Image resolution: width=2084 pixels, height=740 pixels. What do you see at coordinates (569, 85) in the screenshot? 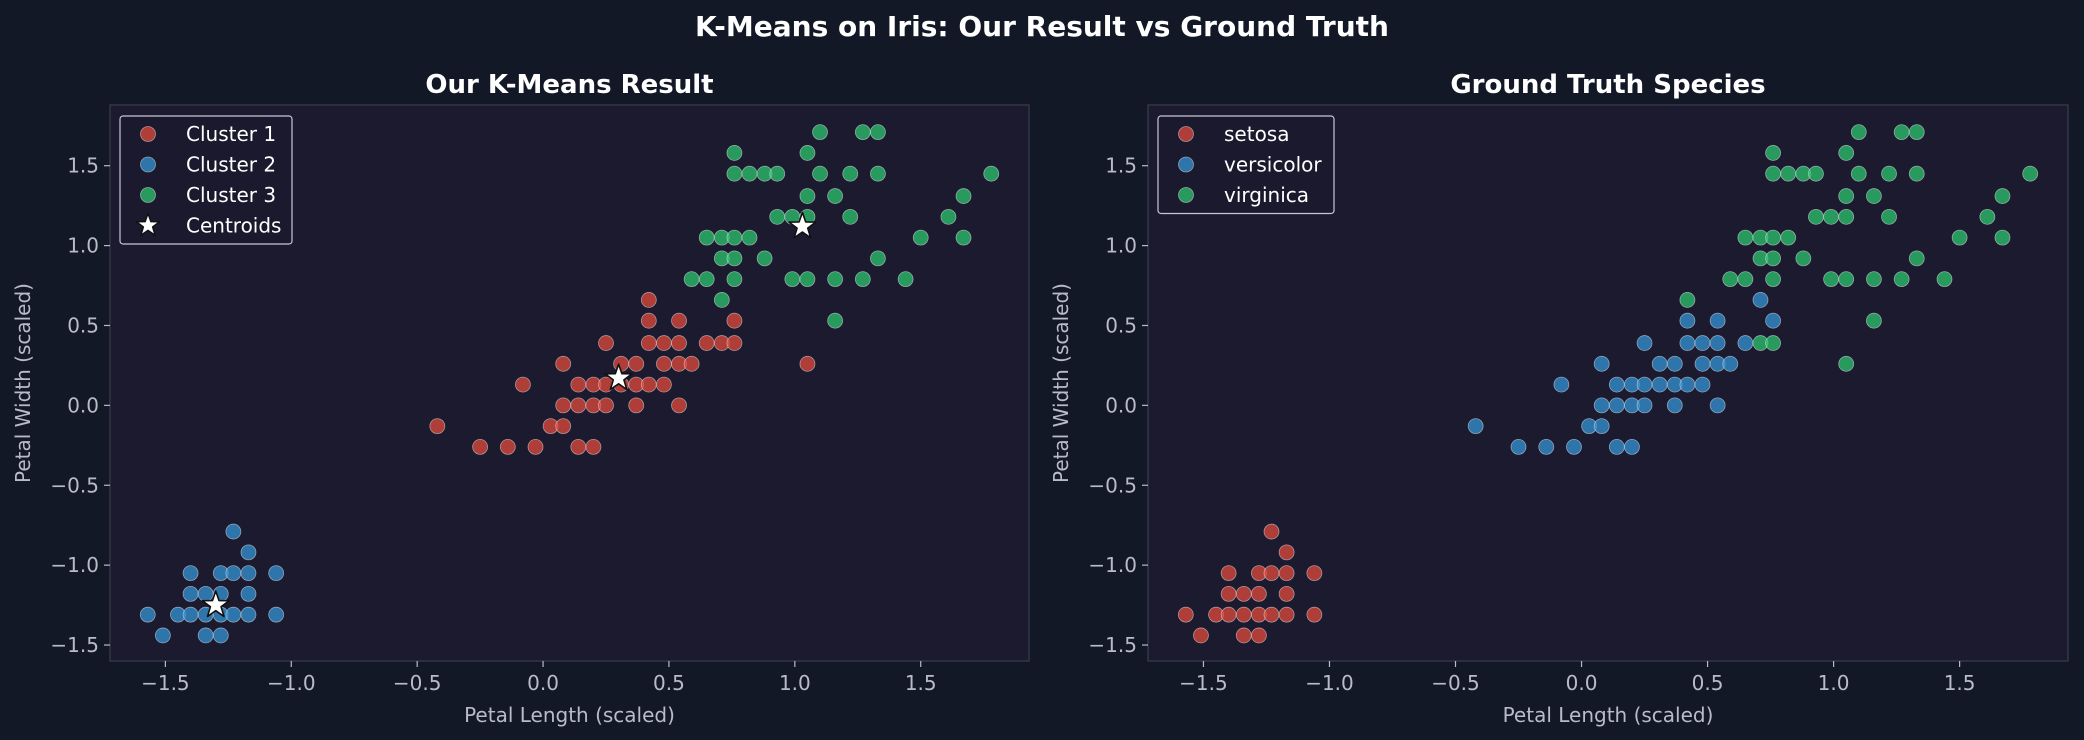
I see `chart-left-title: Our K-Means Result` at bounding box center [569, 85].